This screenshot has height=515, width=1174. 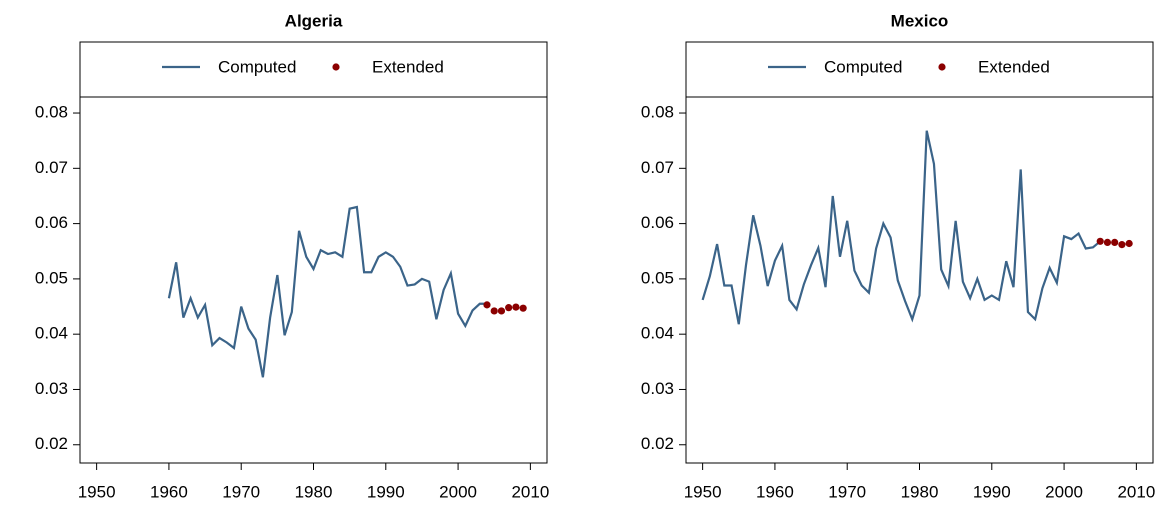 What do you see at coordinates (920, 20) in the screenshot?
I see `chart-title: Mexico` at bounding box center [920, 20].